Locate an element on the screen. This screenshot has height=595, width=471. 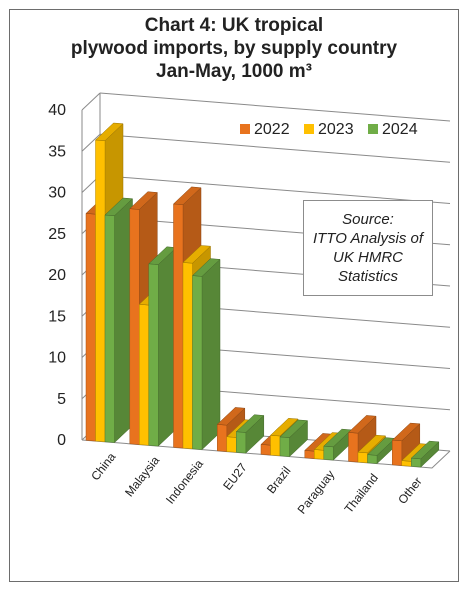
source-note-line-2: ITTO Analysis of is located at coordinates (368, 238).